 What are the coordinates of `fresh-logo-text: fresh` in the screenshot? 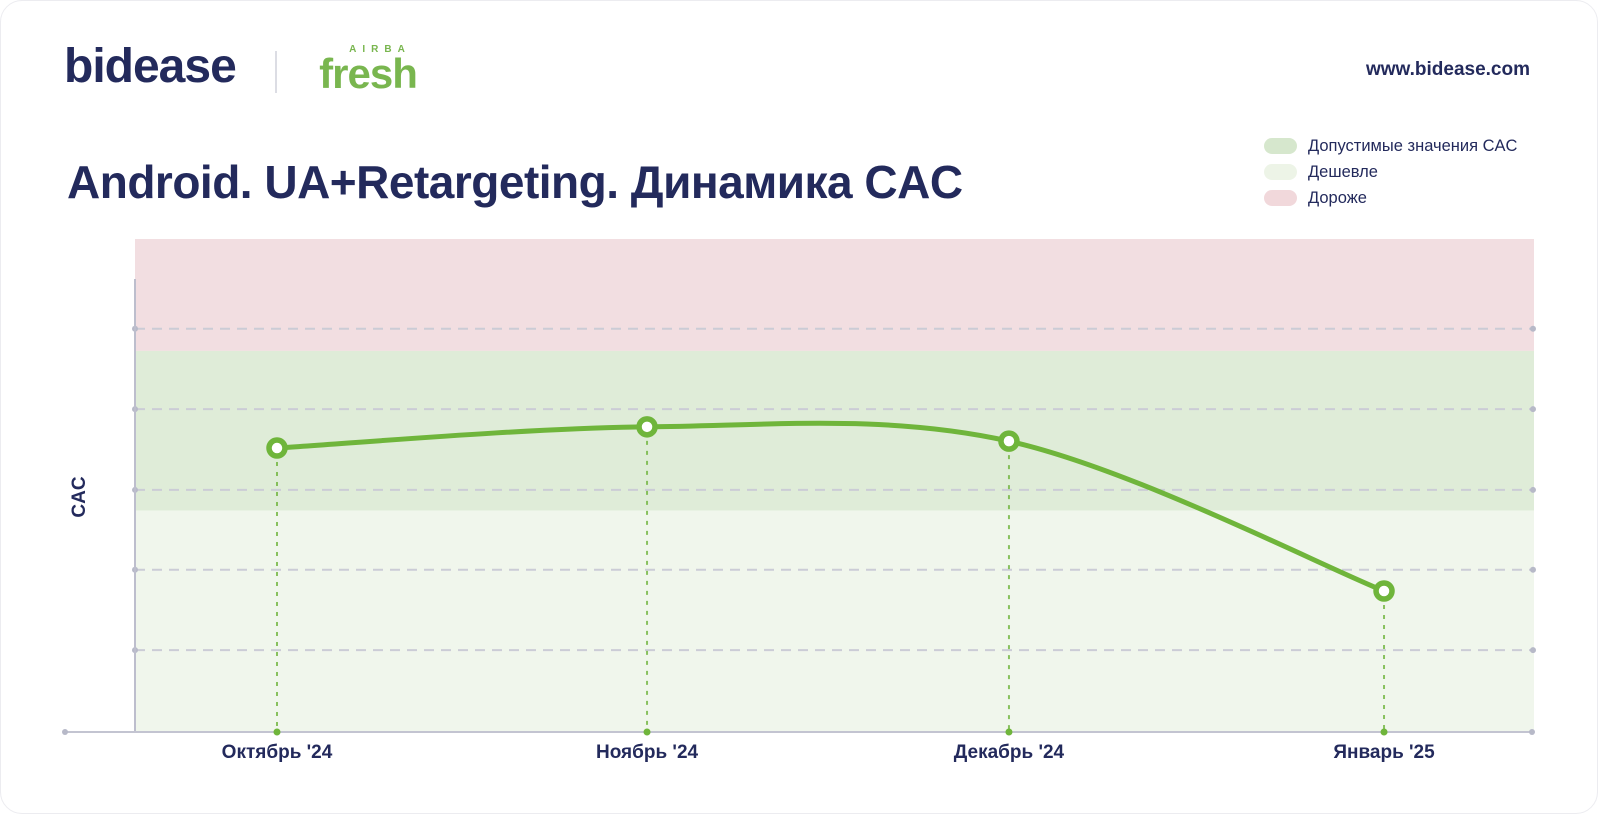 It's located at (368, 73).